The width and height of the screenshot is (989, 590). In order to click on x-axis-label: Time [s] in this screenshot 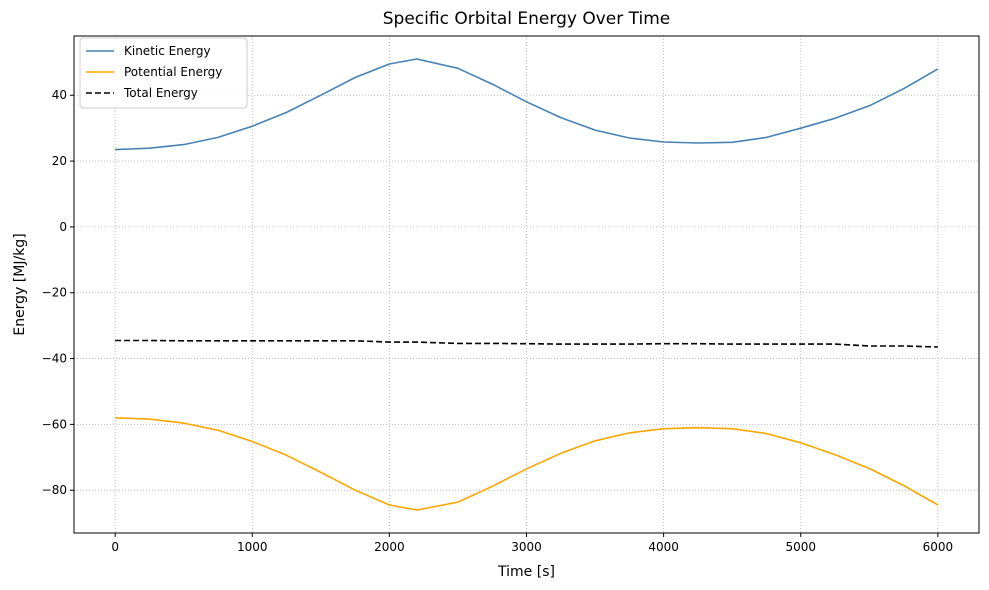, I will do `click(526, 572)`.